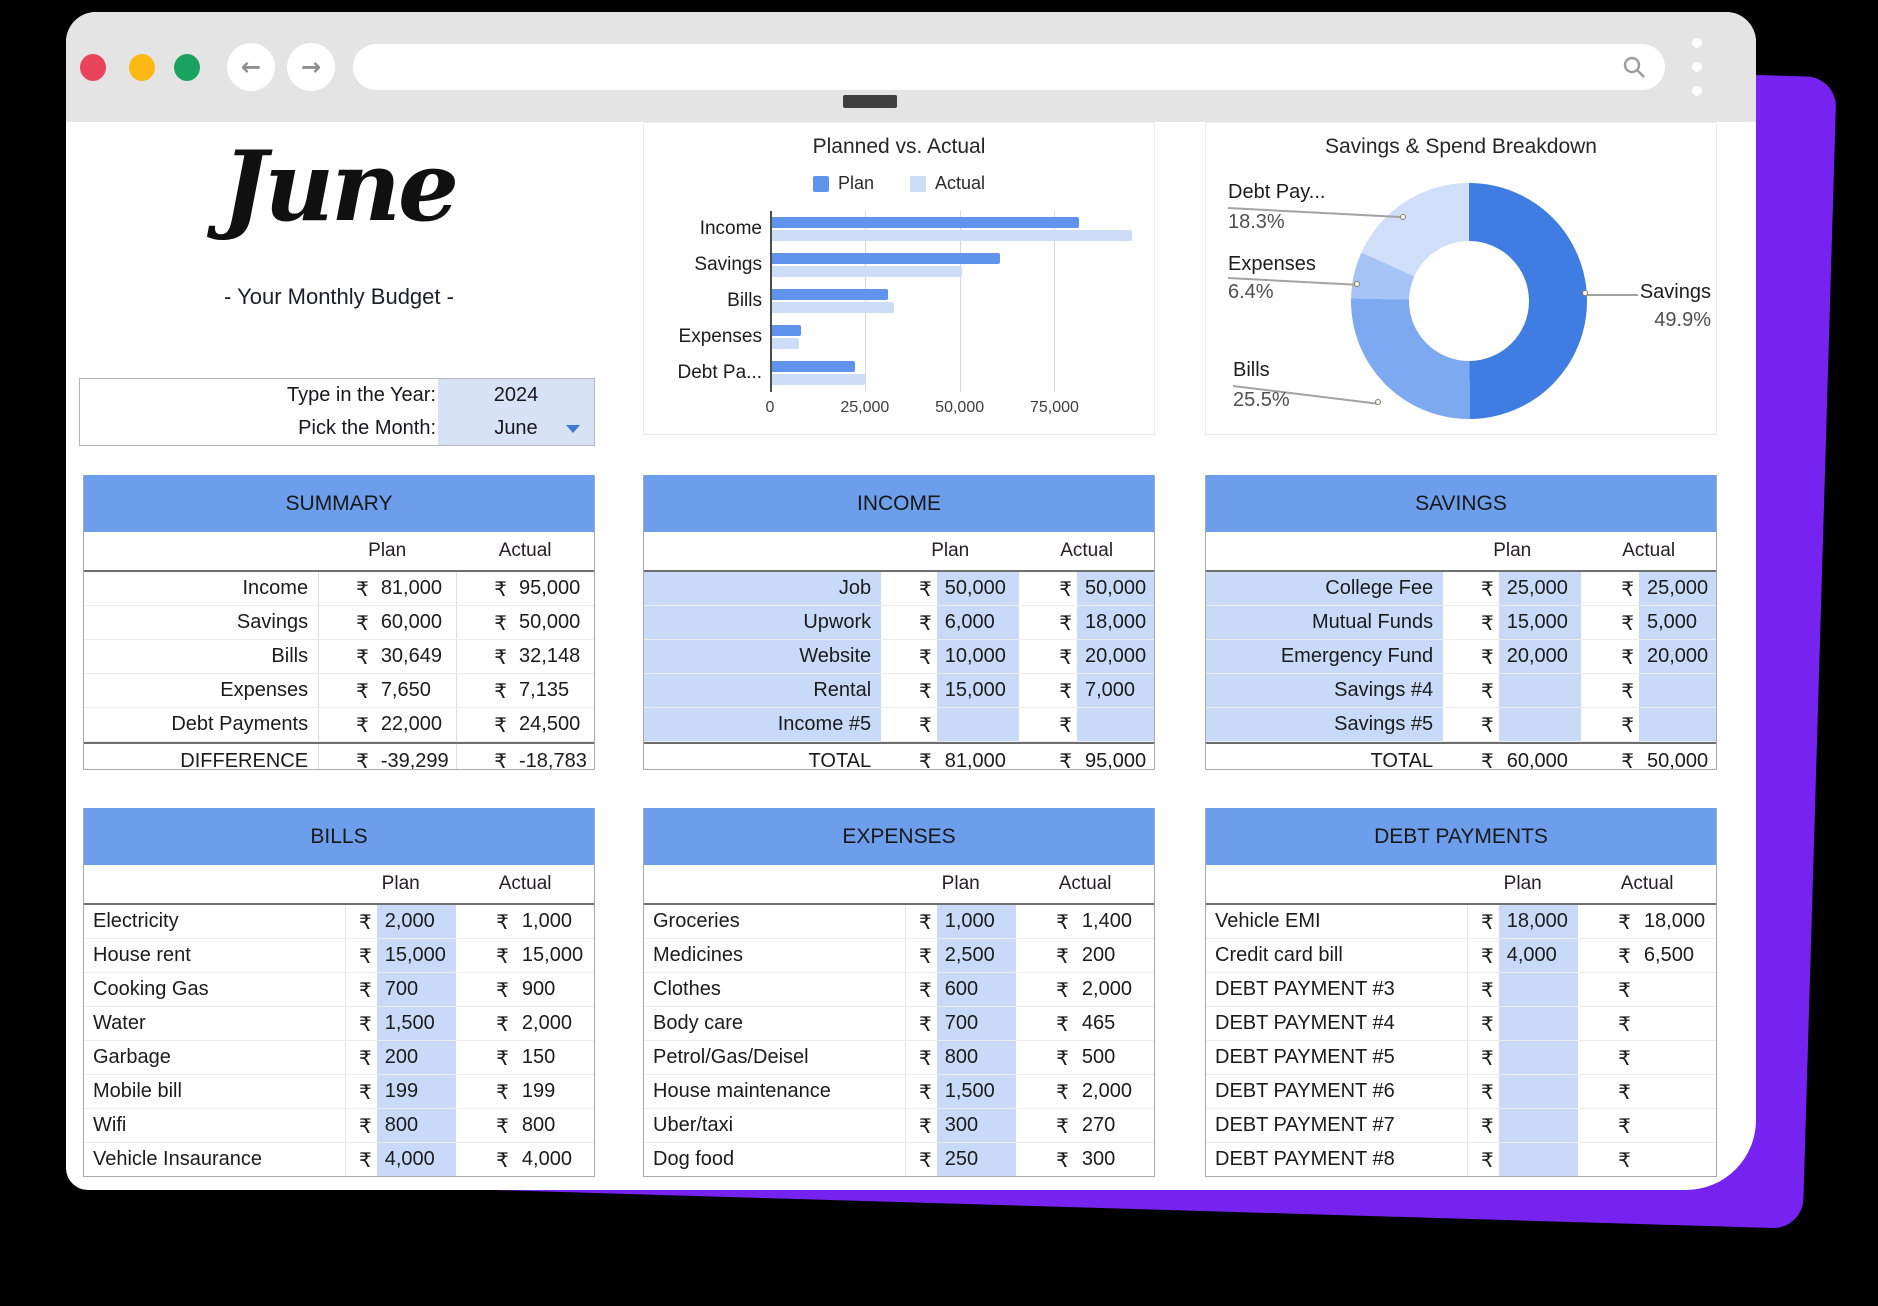  Describe the element at coordinates (1098, 1159) in the screenshot. I see `cell-actual: 300` at that location.